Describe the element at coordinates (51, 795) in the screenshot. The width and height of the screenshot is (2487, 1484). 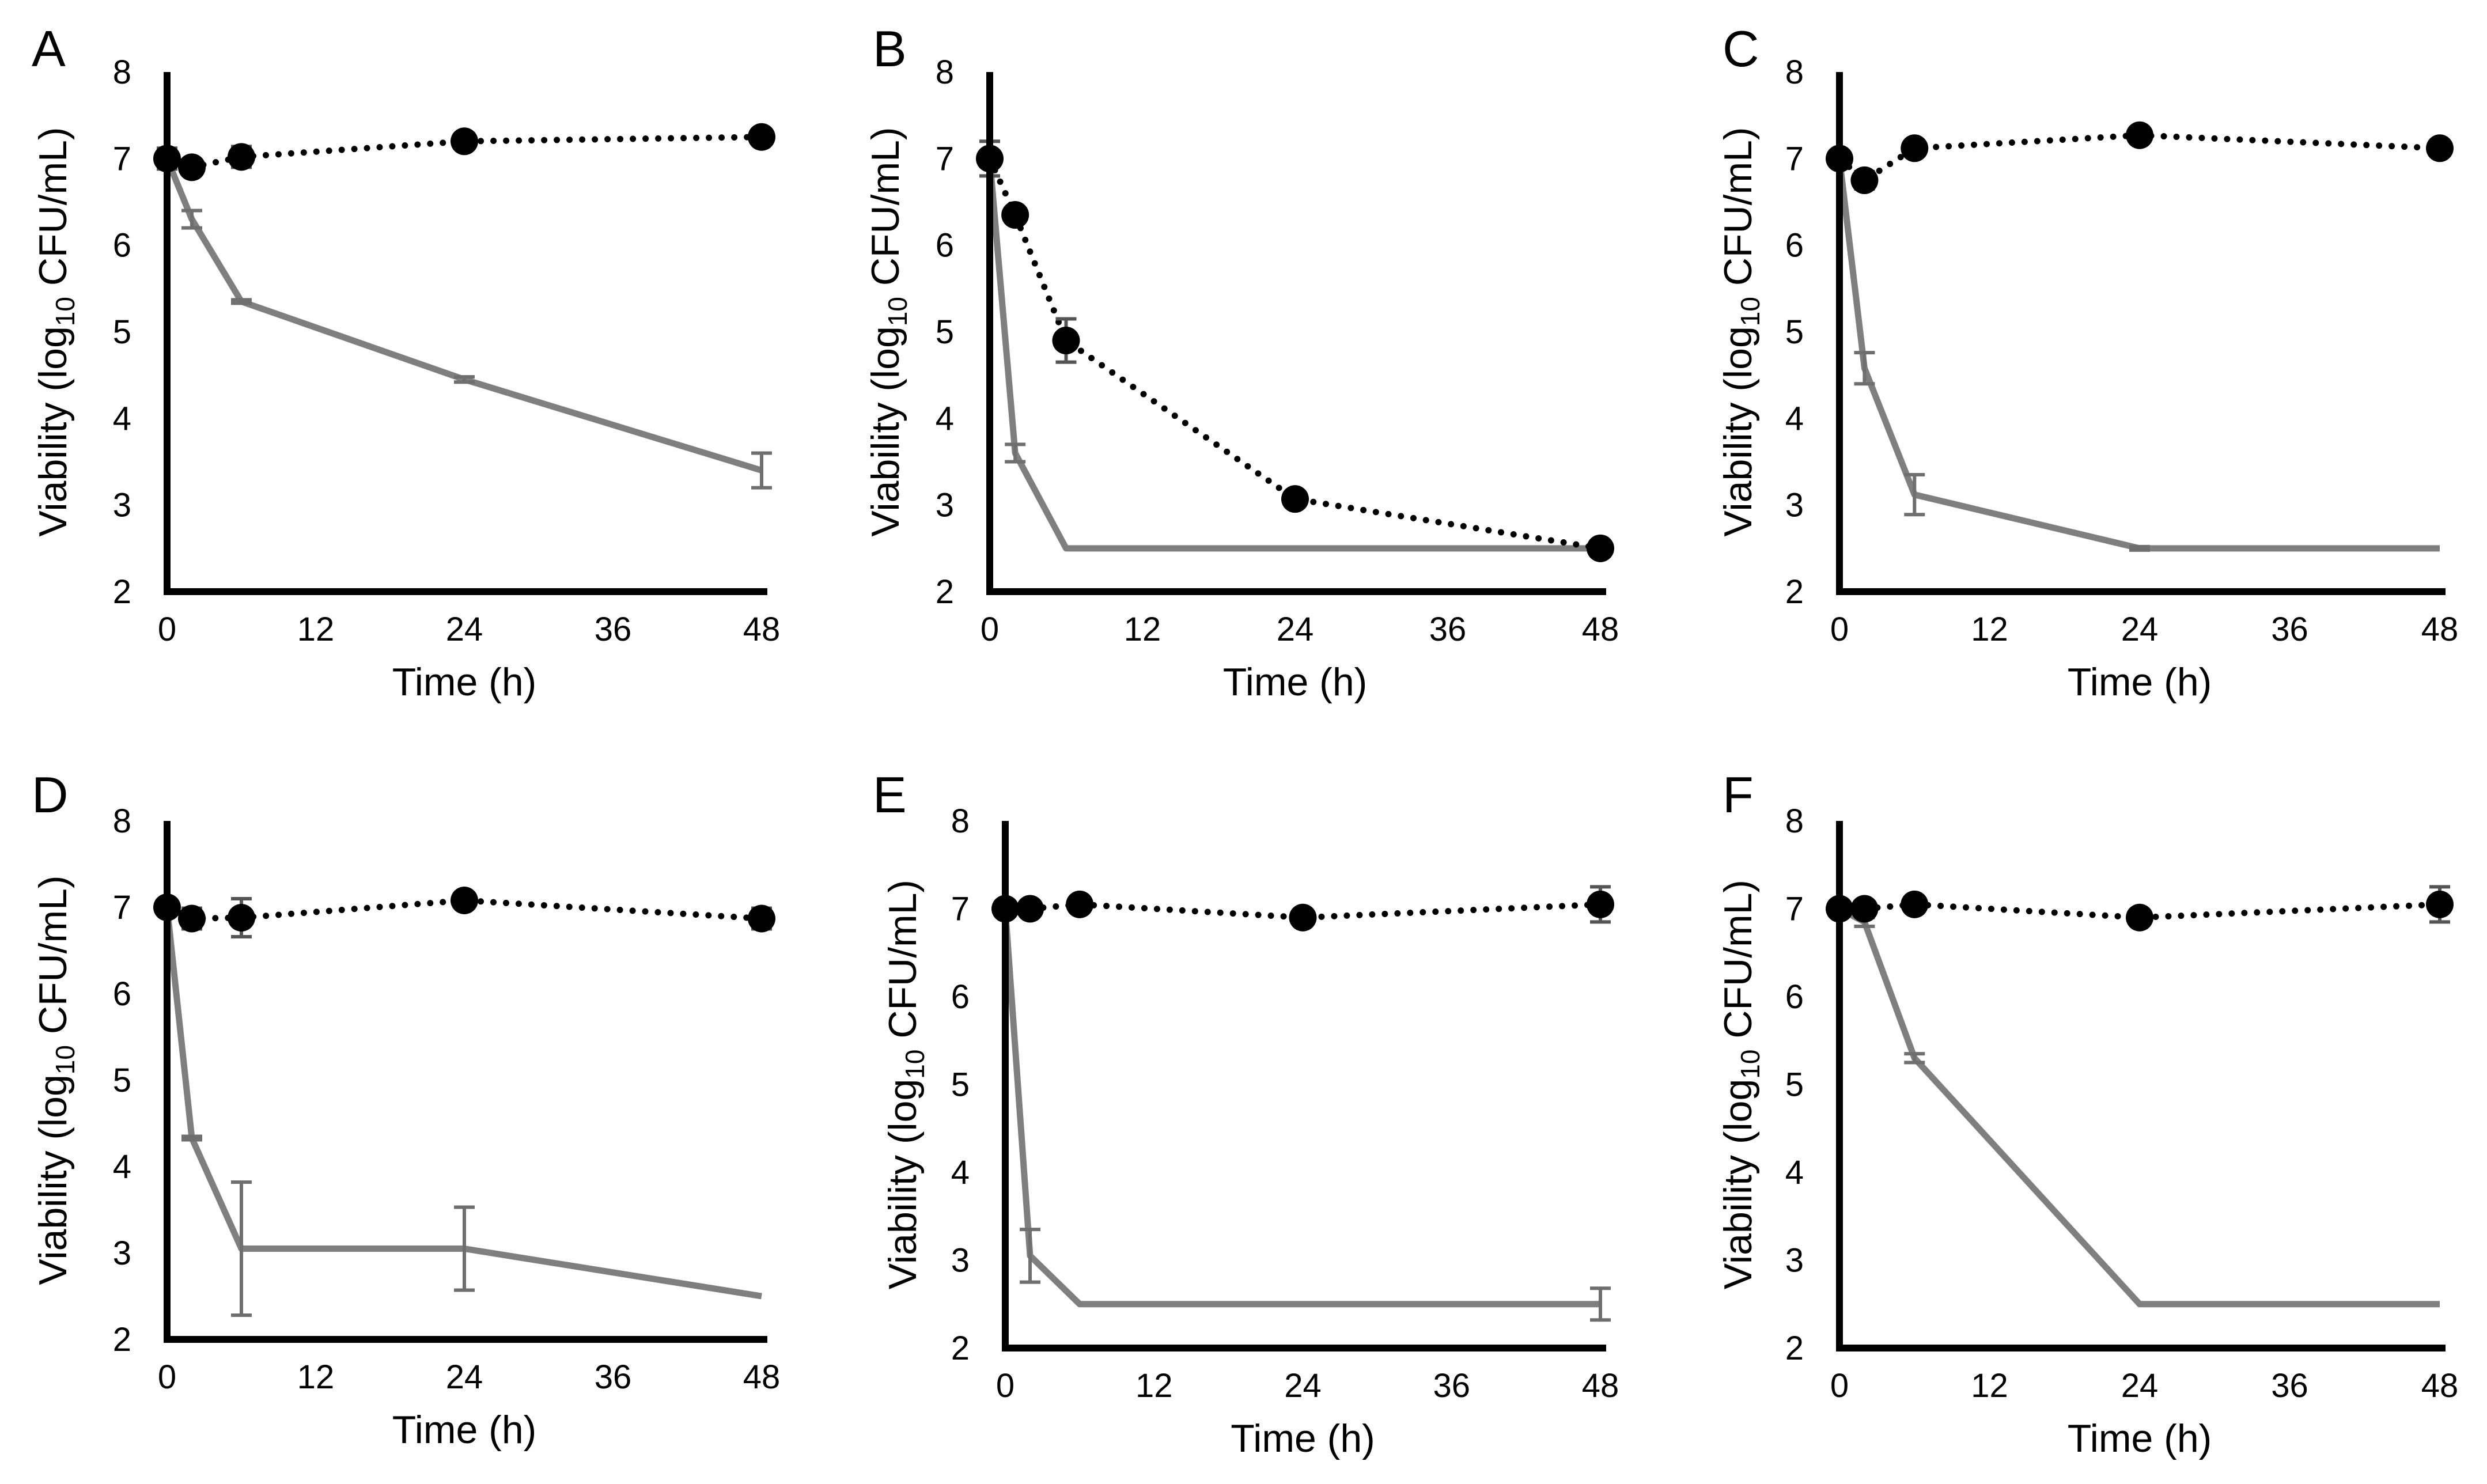
I see `panel-letter: D` at that location.